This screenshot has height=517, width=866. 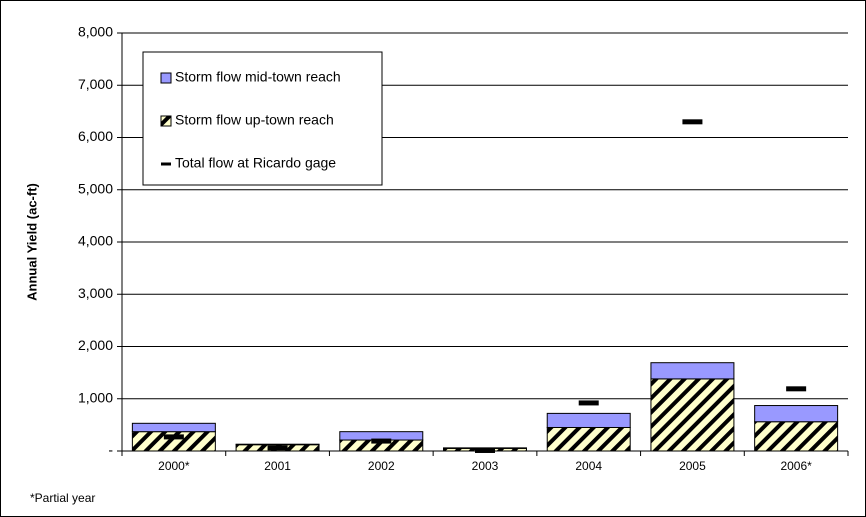 I want to click on y-tick-label: 5,000, so click(x=95, y=188).